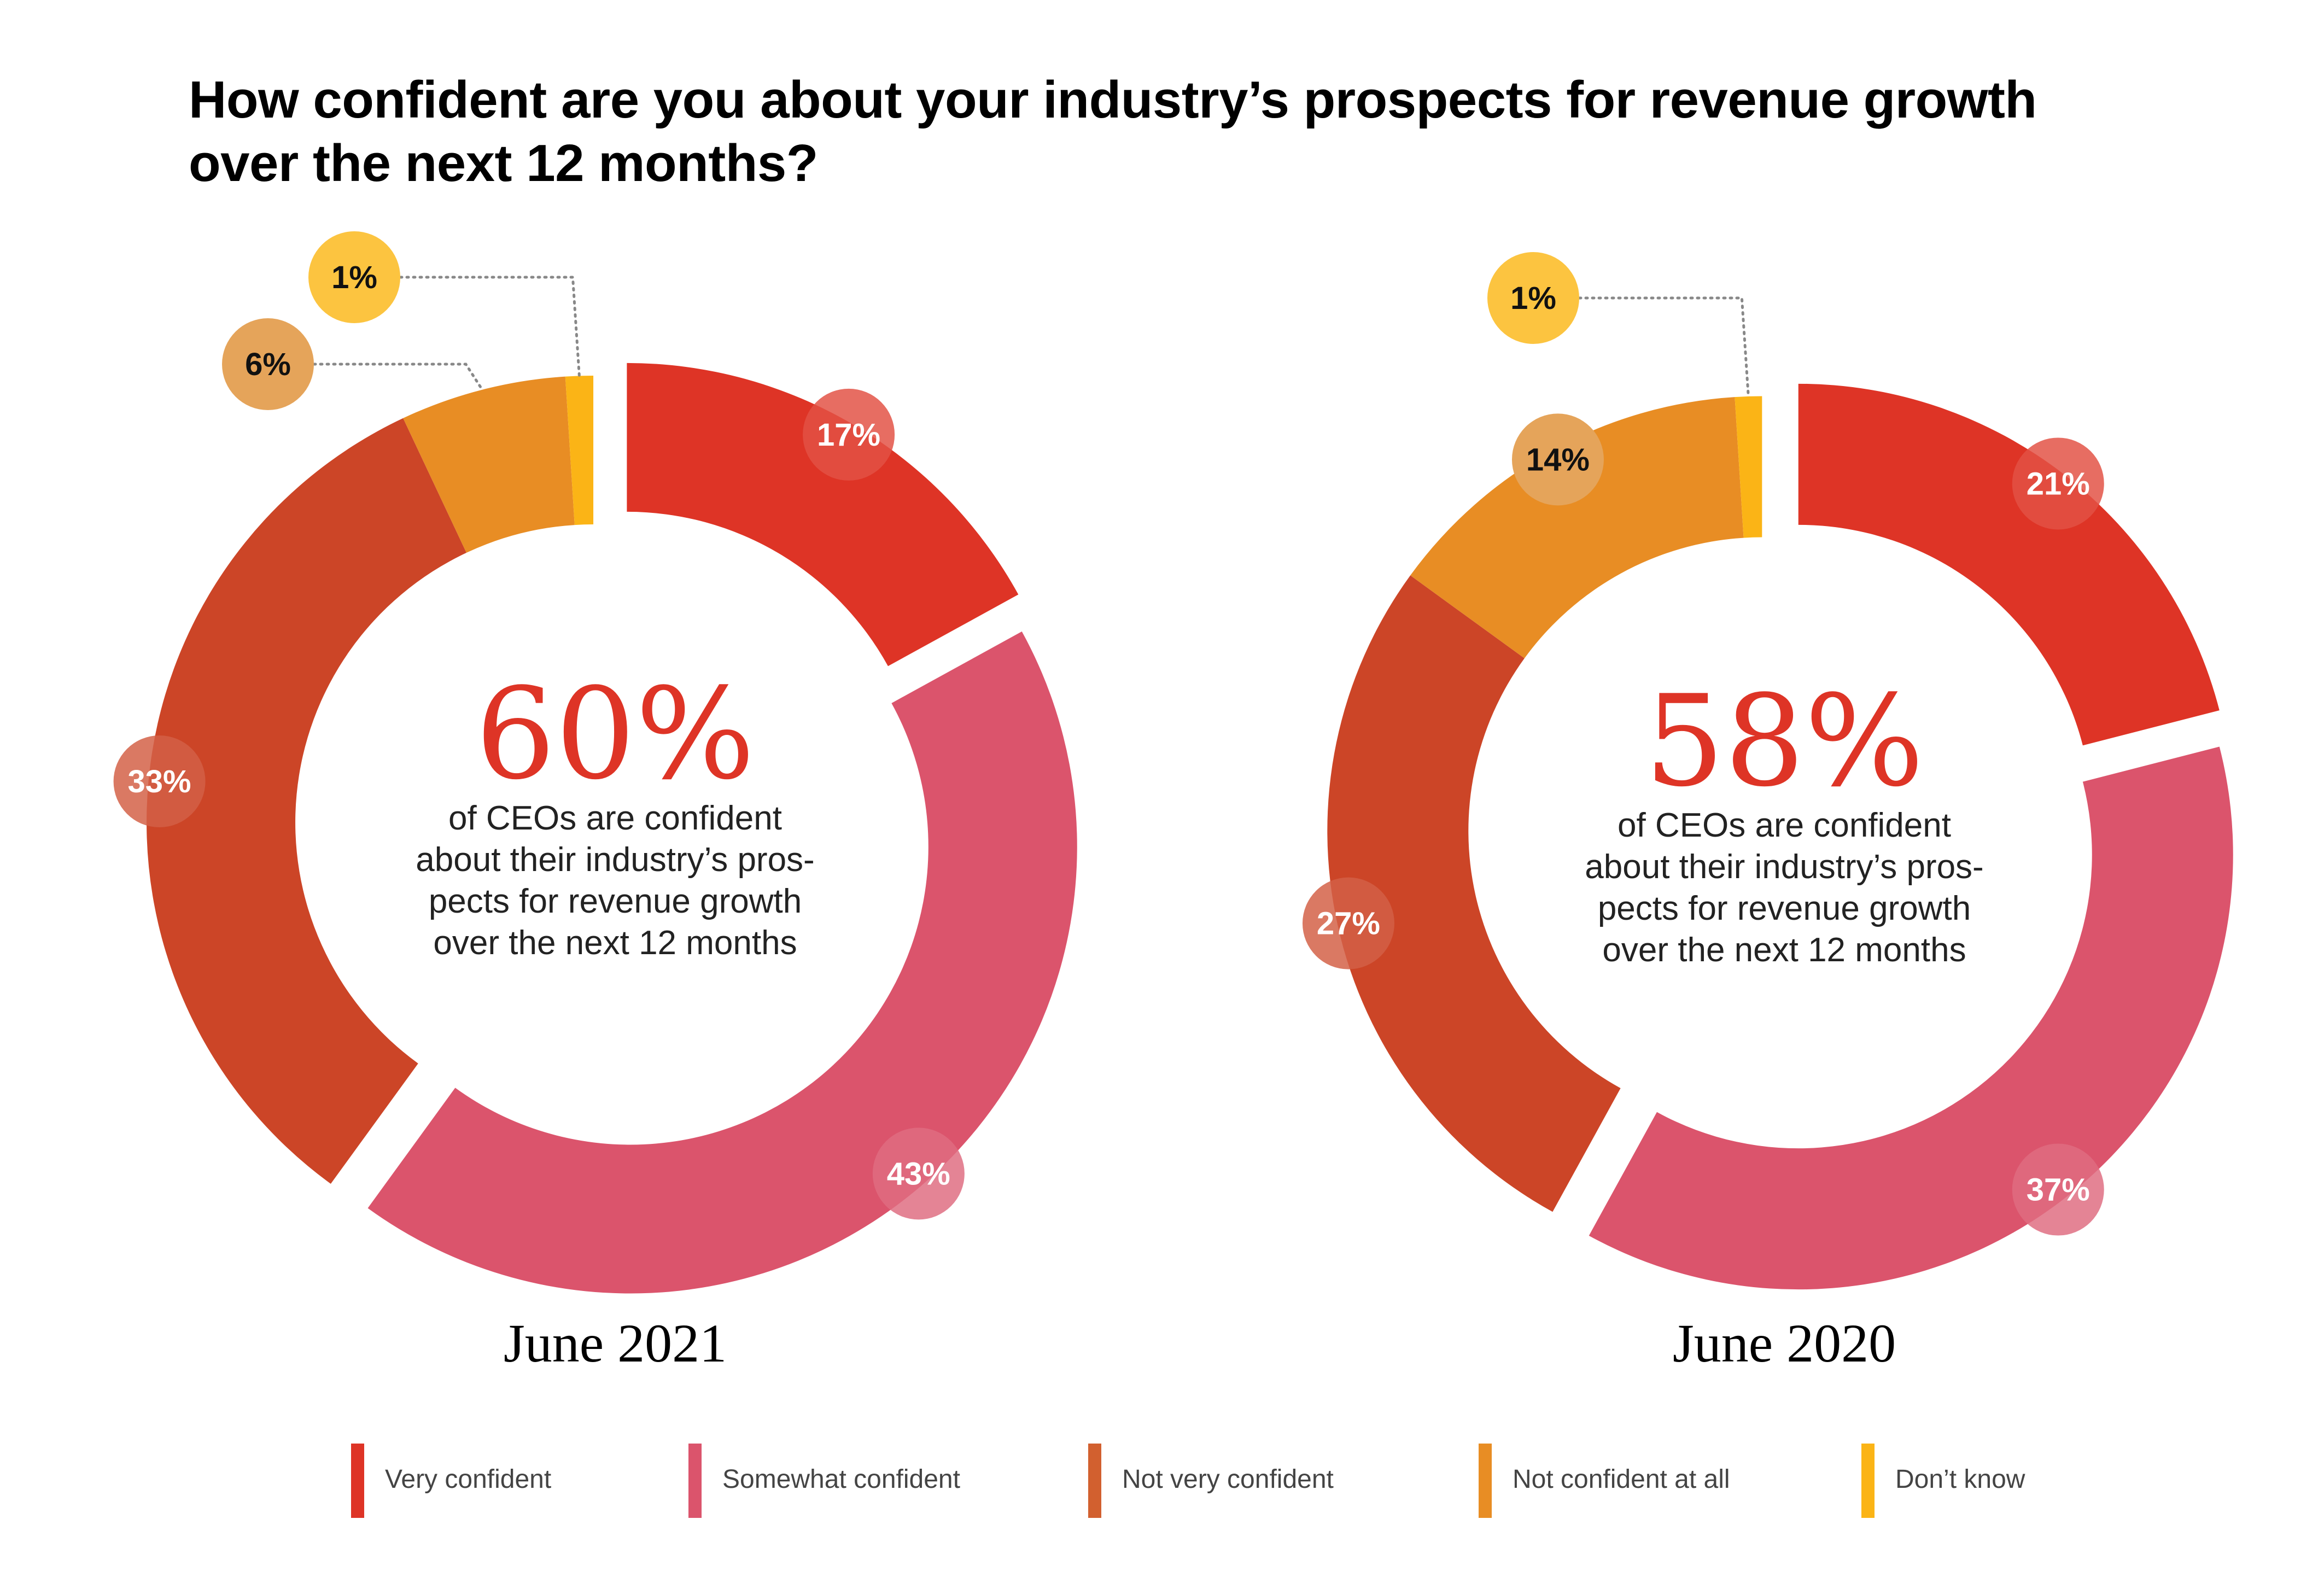 The height and width of the screenshot is (1595, 2324). Describe the element at coordinates (1094, 1481) in the screenshot. I see `legend-swatch-not-very-confident` at that location.